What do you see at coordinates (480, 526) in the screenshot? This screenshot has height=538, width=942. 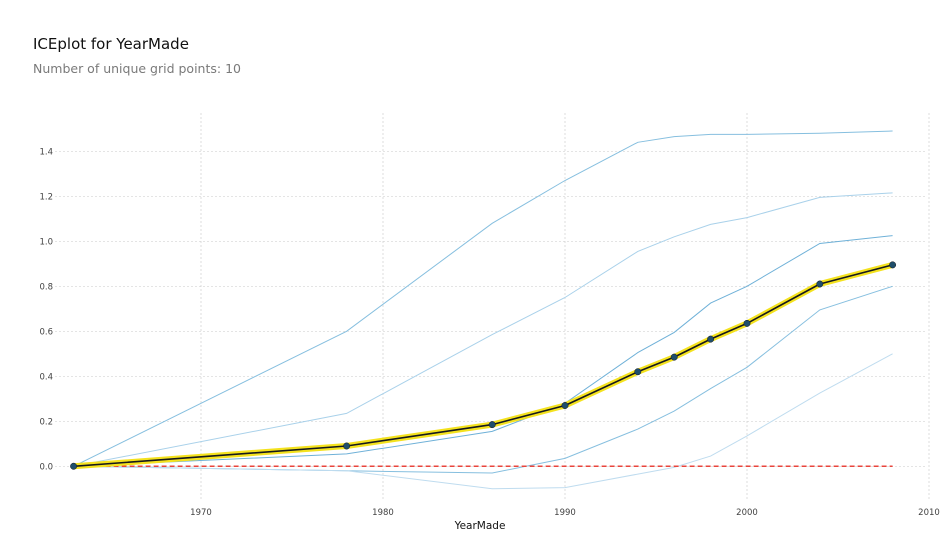 I see `x-axis-label: YearMade` at bounding box center [480, 526].